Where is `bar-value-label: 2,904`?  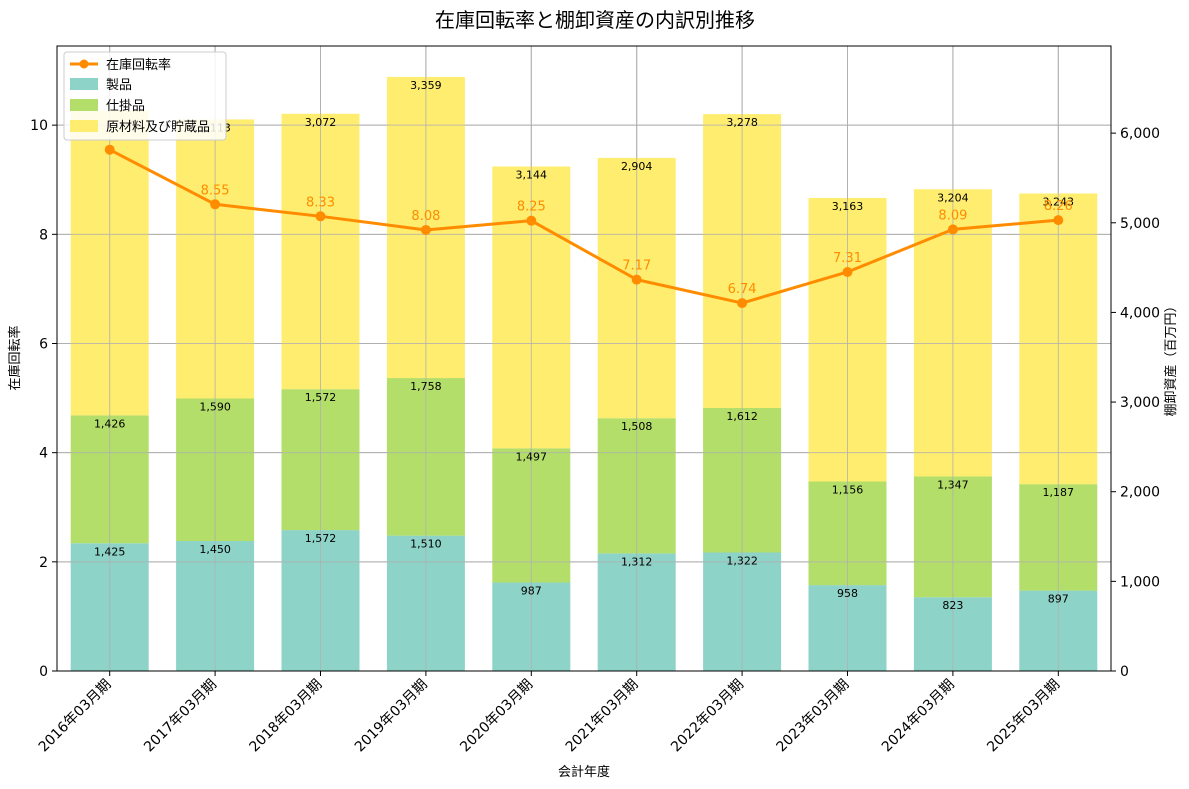 bar-value-label: 2,904 is located at coordinates (637, 166).